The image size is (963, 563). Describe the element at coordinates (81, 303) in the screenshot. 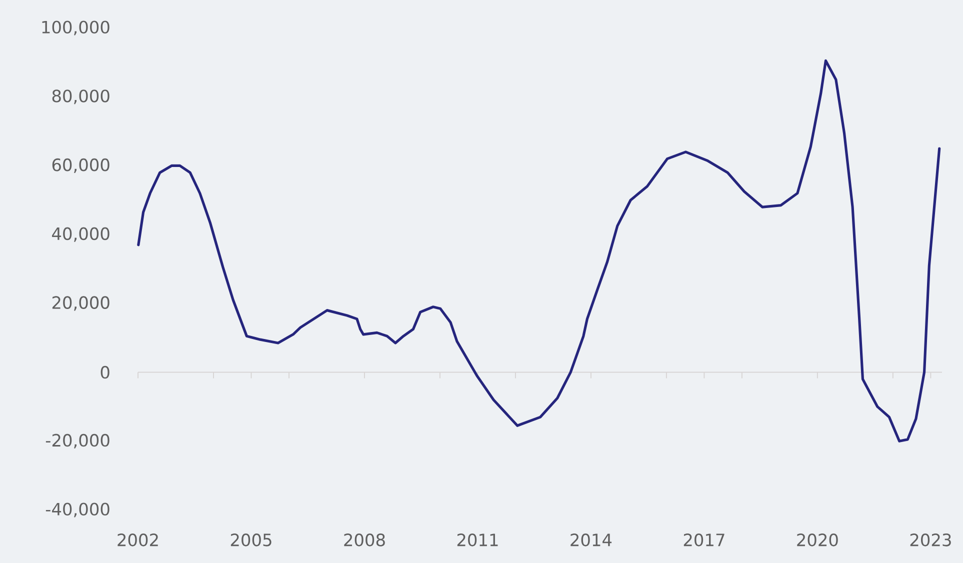

I see `y-tick-label: 20,000` at that location.